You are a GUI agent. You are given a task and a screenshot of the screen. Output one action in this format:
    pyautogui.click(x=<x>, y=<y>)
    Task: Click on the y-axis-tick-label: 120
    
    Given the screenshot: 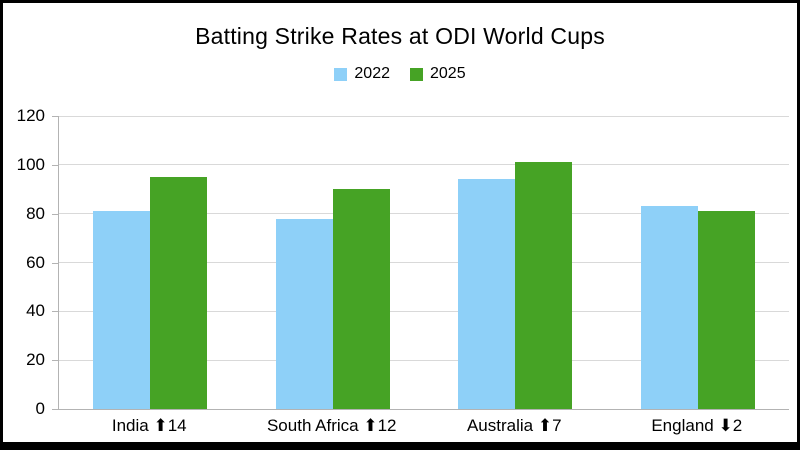 What is the action you would take?
    pyautogui.click(x=30, y=115)
    